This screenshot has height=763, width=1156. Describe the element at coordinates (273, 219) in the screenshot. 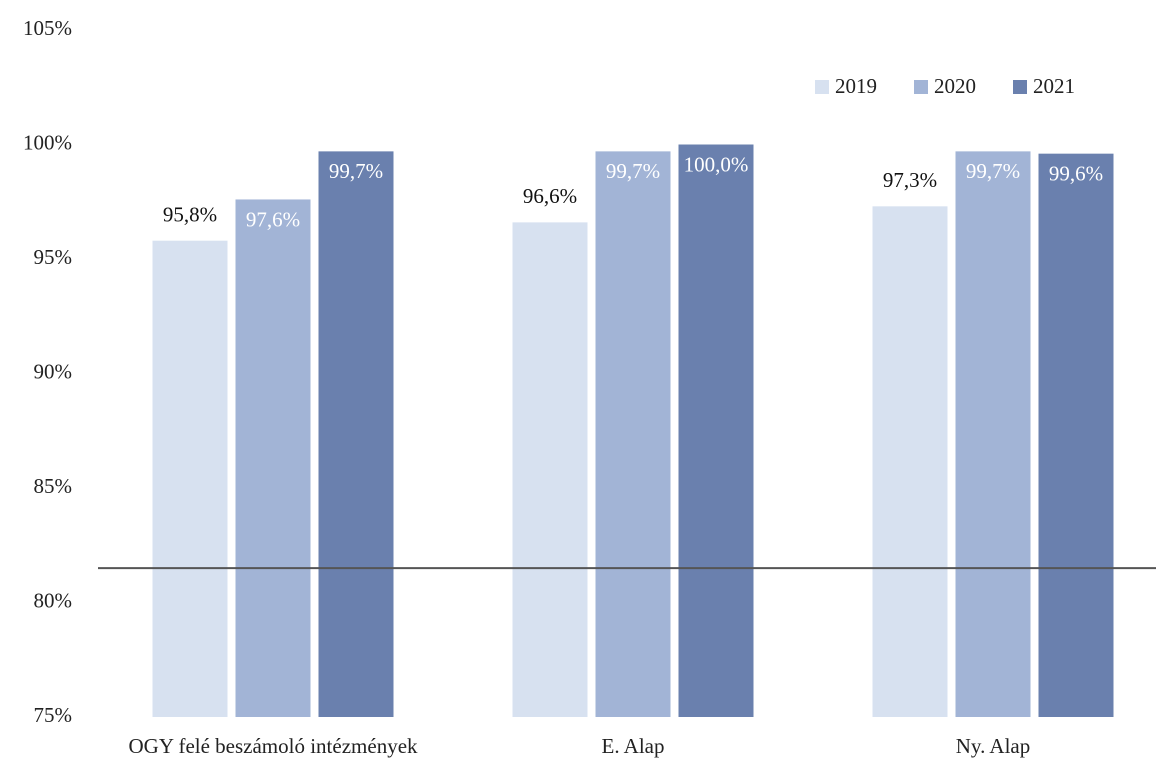

I see `data-label: 97,6%` at that location.